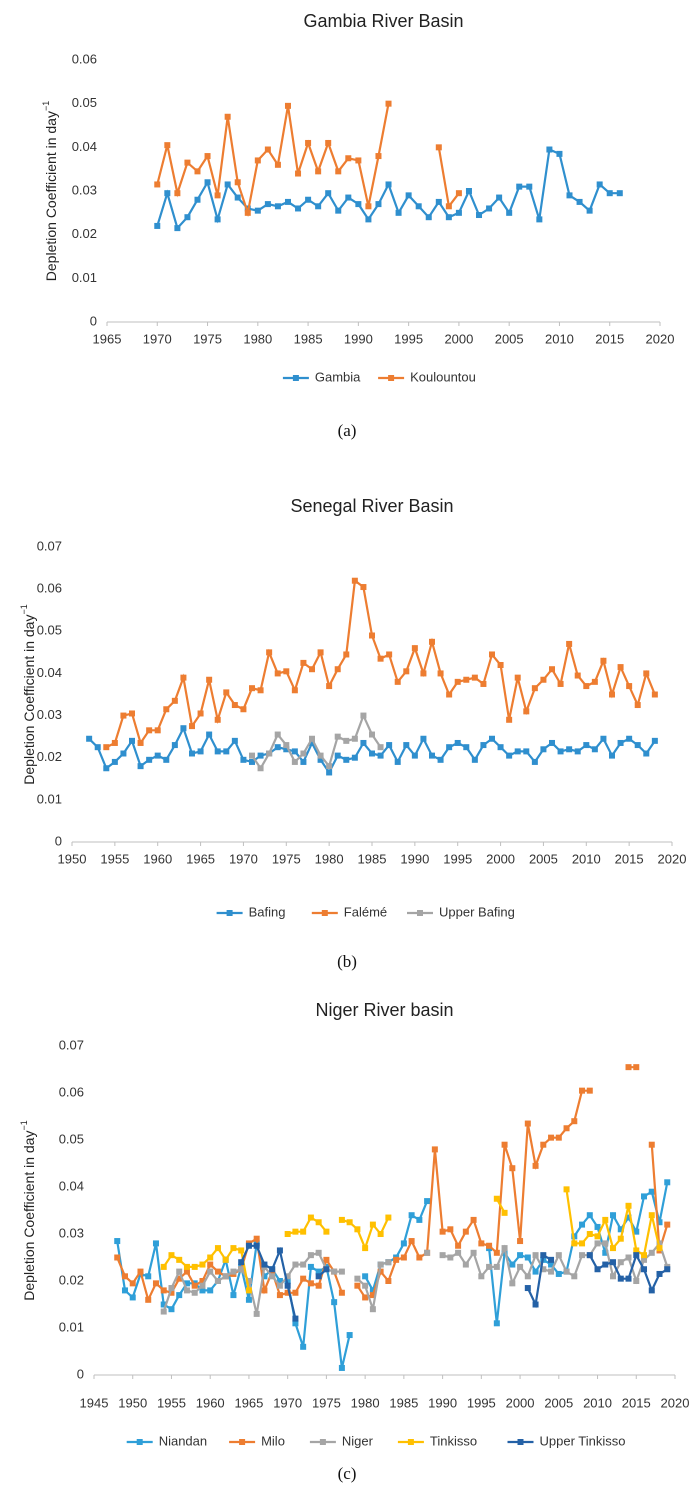  What do you see at coordinates (84, 277) in the screenshot?
I see `y-tick-label: 0.01` at bounding box center [84, 277].